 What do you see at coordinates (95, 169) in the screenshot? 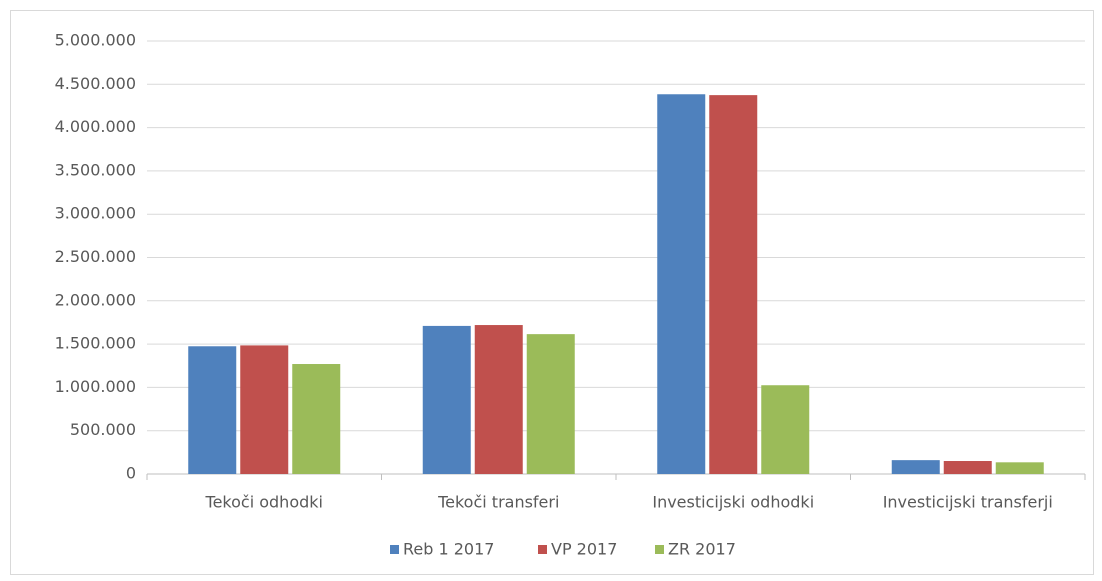
I see `y-tick-label: 3.500.000` at bounding box center [95, 169].